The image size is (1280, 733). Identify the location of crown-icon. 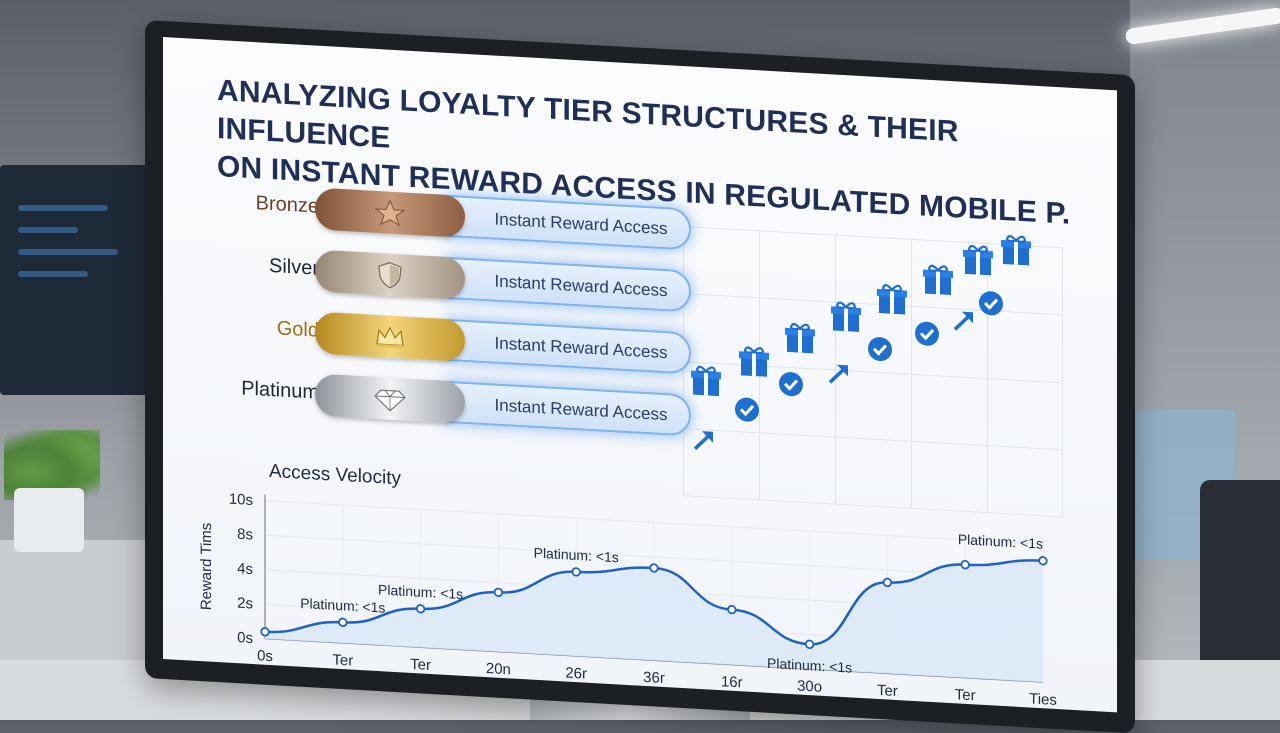
(390, 337).